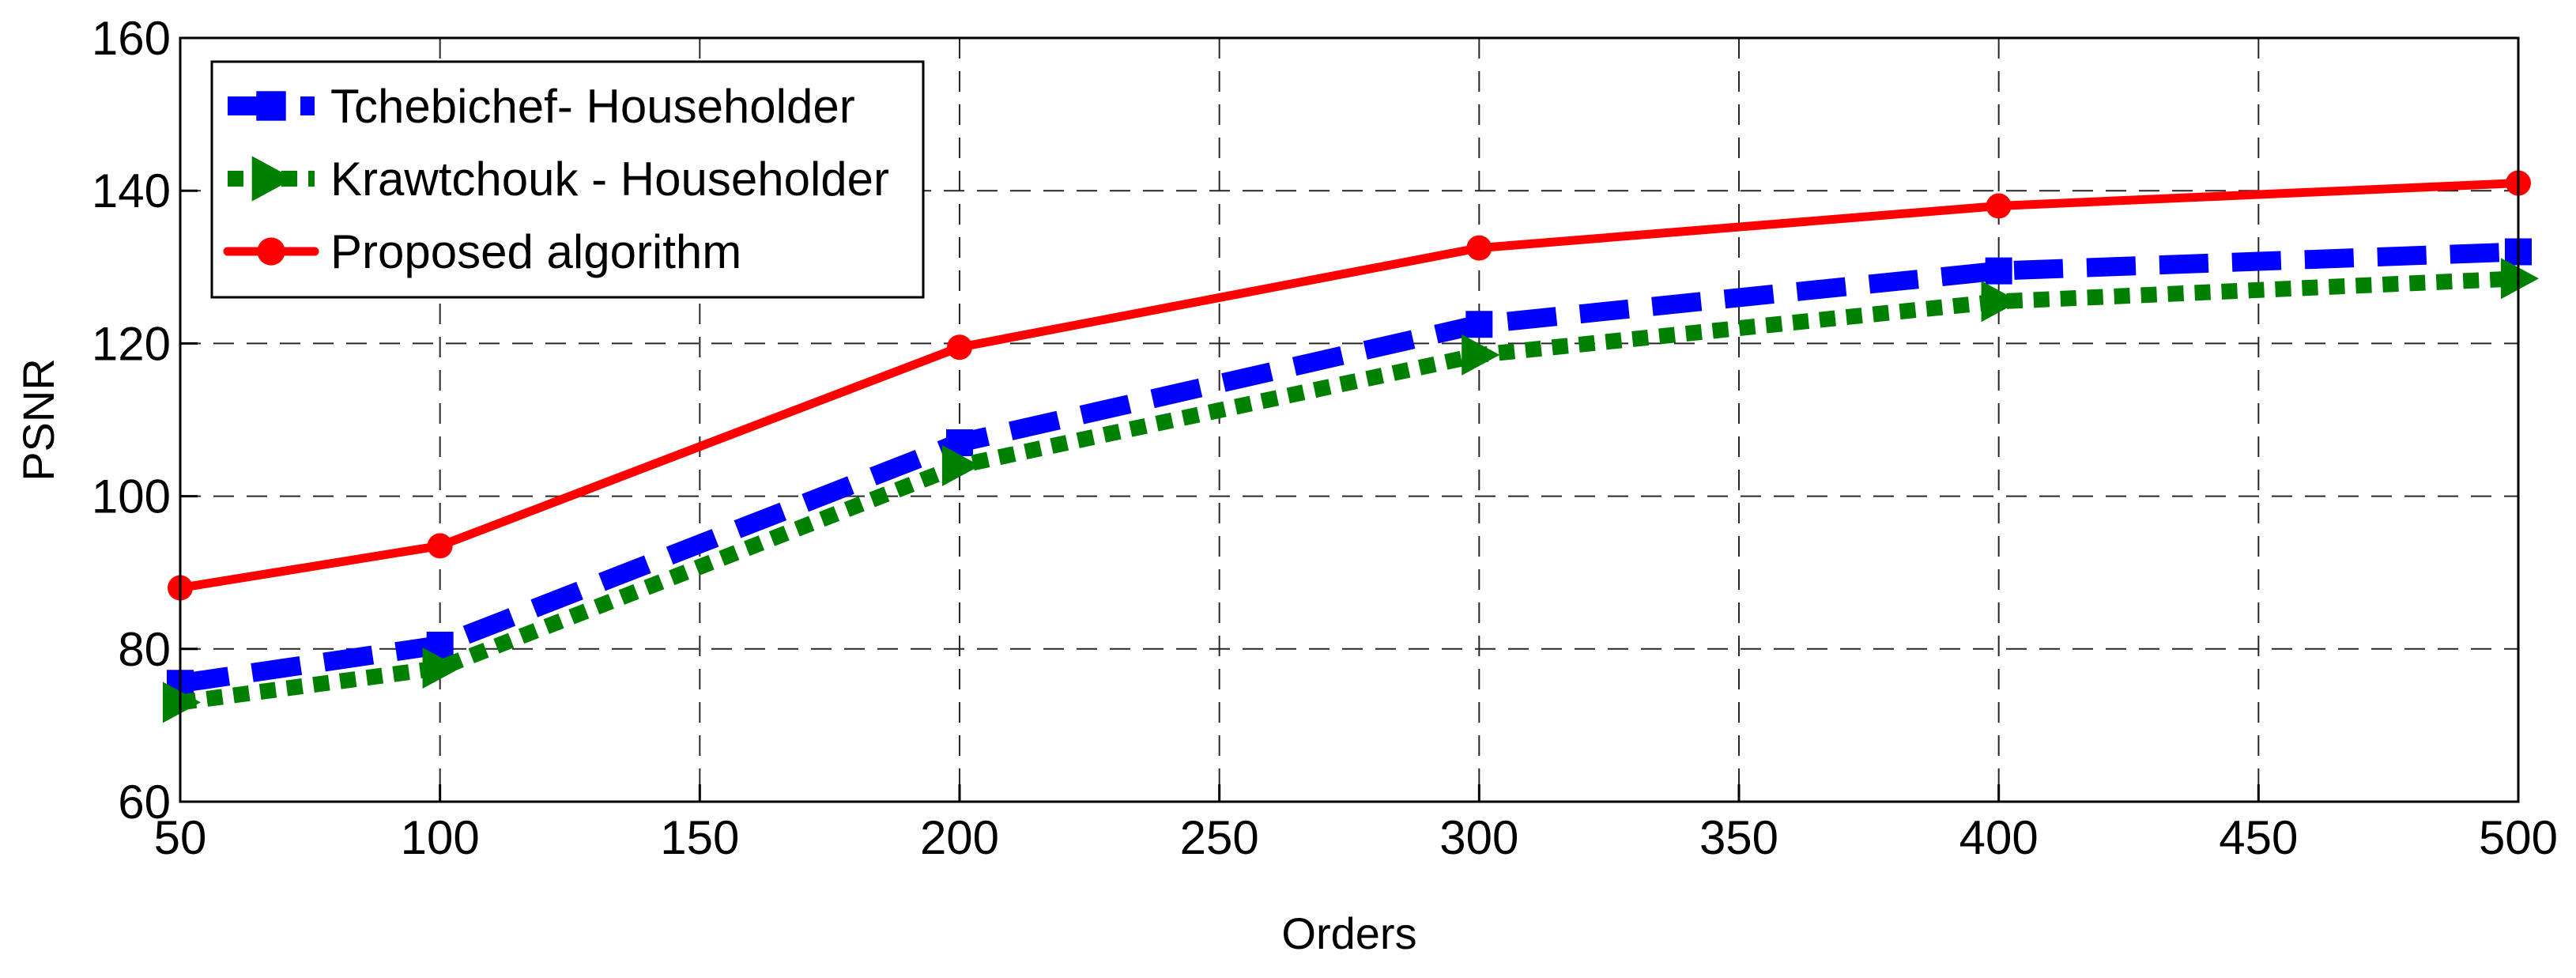  Describe the element at coordinates (1738, 837) in the screenshot. I see `x-tick-label: 350` at that location.